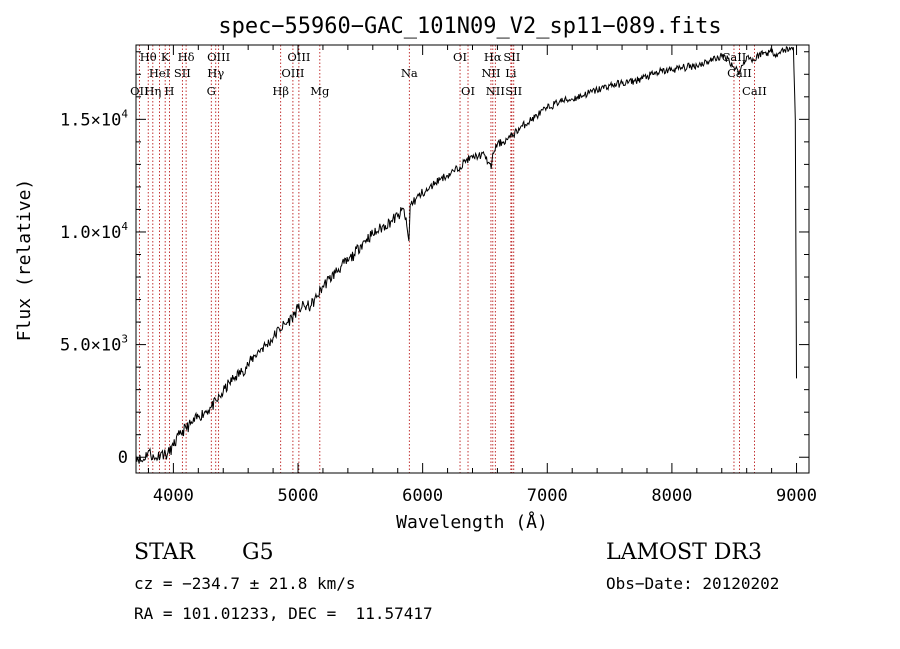  Describe the element at coordinates (469, 26) in the screenshot. I see `chart-title: spec−55960−GAC_101N09_V2_sp11−089.fits` at that location.